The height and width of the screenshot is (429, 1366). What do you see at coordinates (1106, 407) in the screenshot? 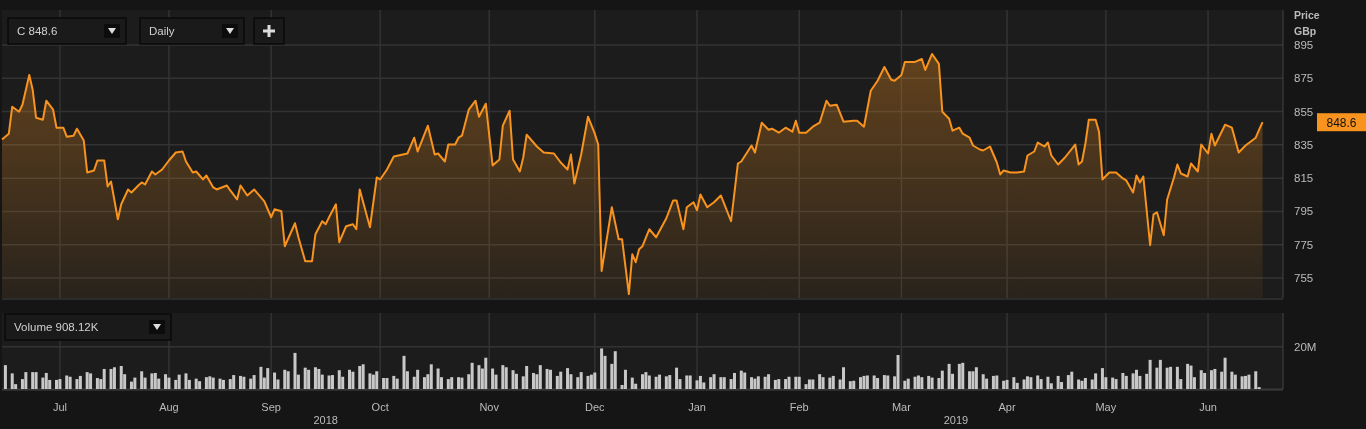
I see `x-tick-label: May` at bounding box center [1106, 407].